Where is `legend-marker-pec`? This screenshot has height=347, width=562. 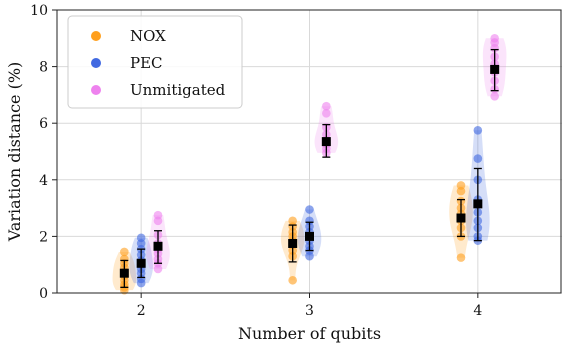
legend-marker-pec is located at coordinates (96, 63).